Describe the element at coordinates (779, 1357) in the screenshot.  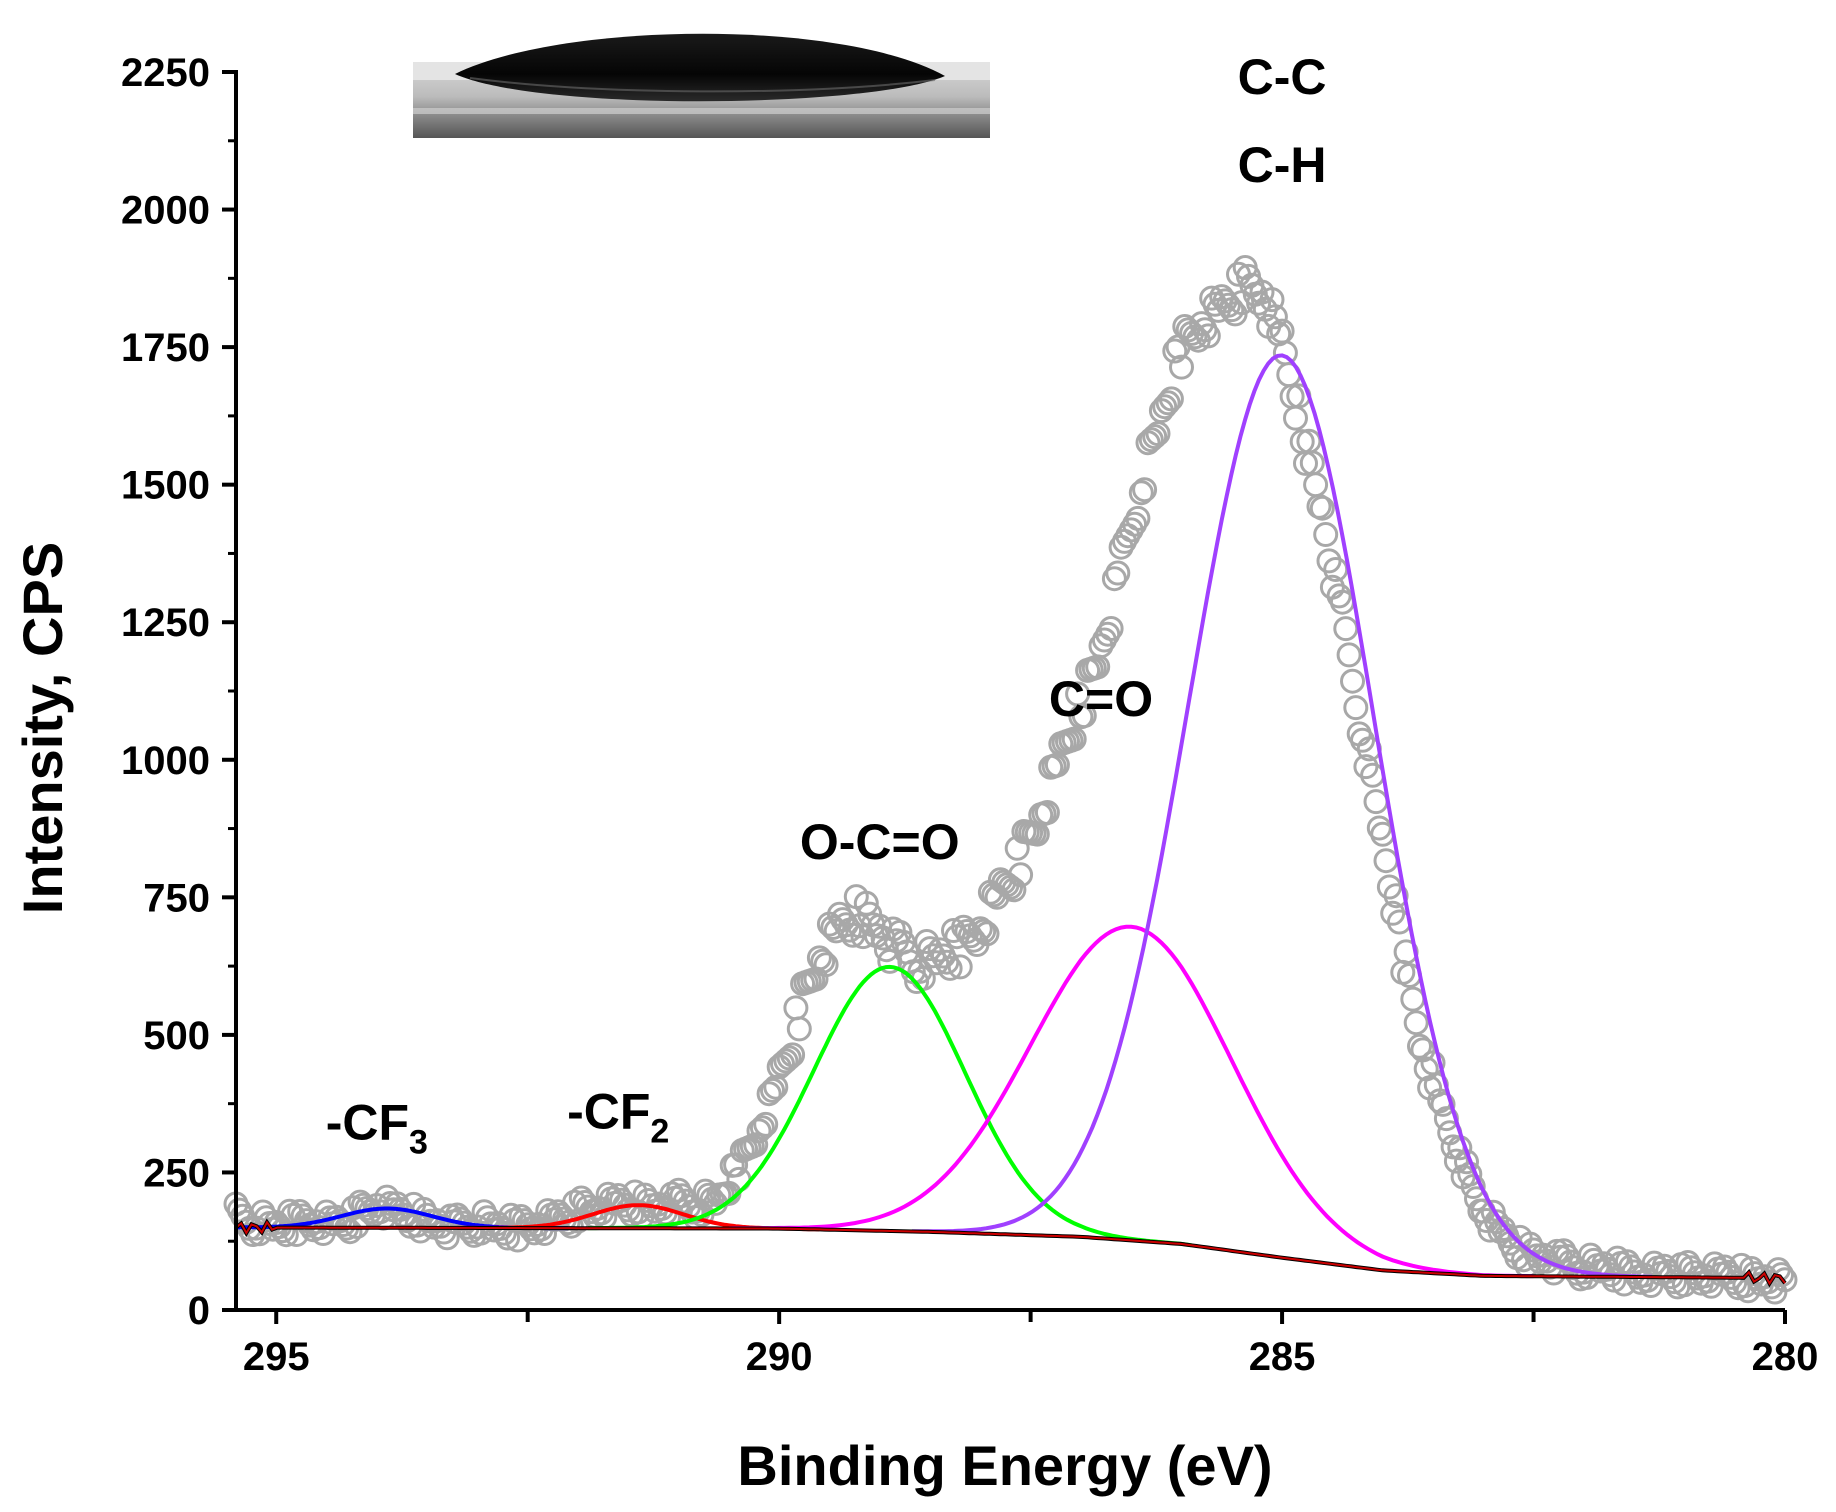
I see `x-tick-label: 290` at that location.